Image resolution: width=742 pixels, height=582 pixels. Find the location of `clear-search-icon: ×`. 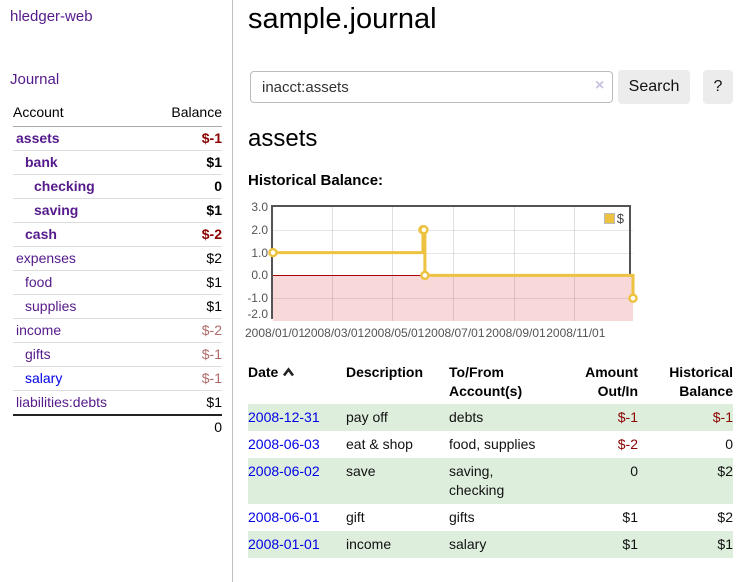

clear-search-icon: × is located at coordinates (600, 85).